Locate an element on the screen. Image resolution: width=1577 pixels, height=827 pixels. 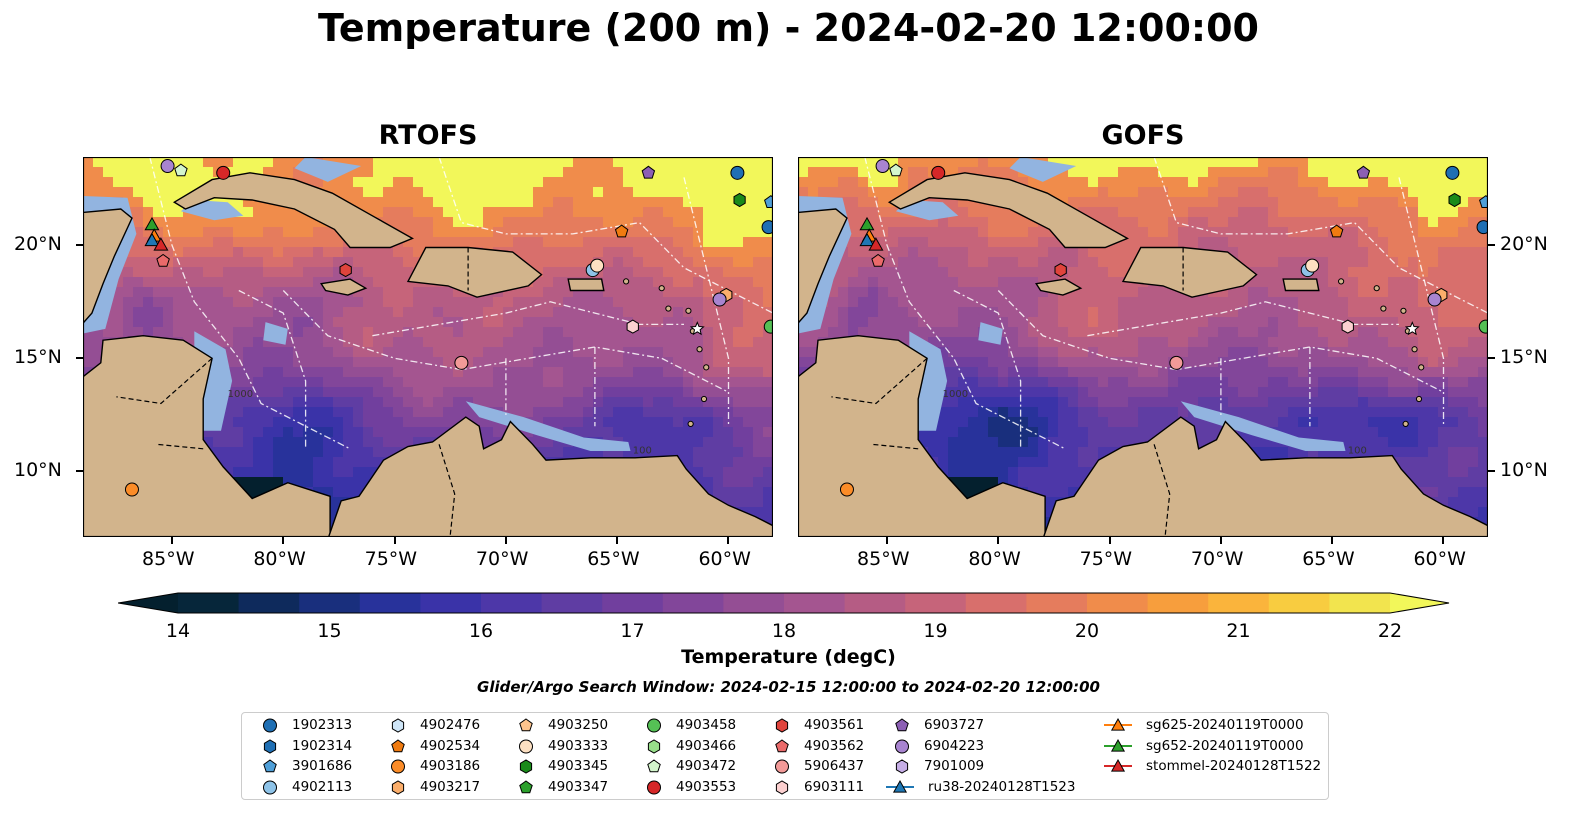
land-hispaniola is located at coordinates (1189, 272).